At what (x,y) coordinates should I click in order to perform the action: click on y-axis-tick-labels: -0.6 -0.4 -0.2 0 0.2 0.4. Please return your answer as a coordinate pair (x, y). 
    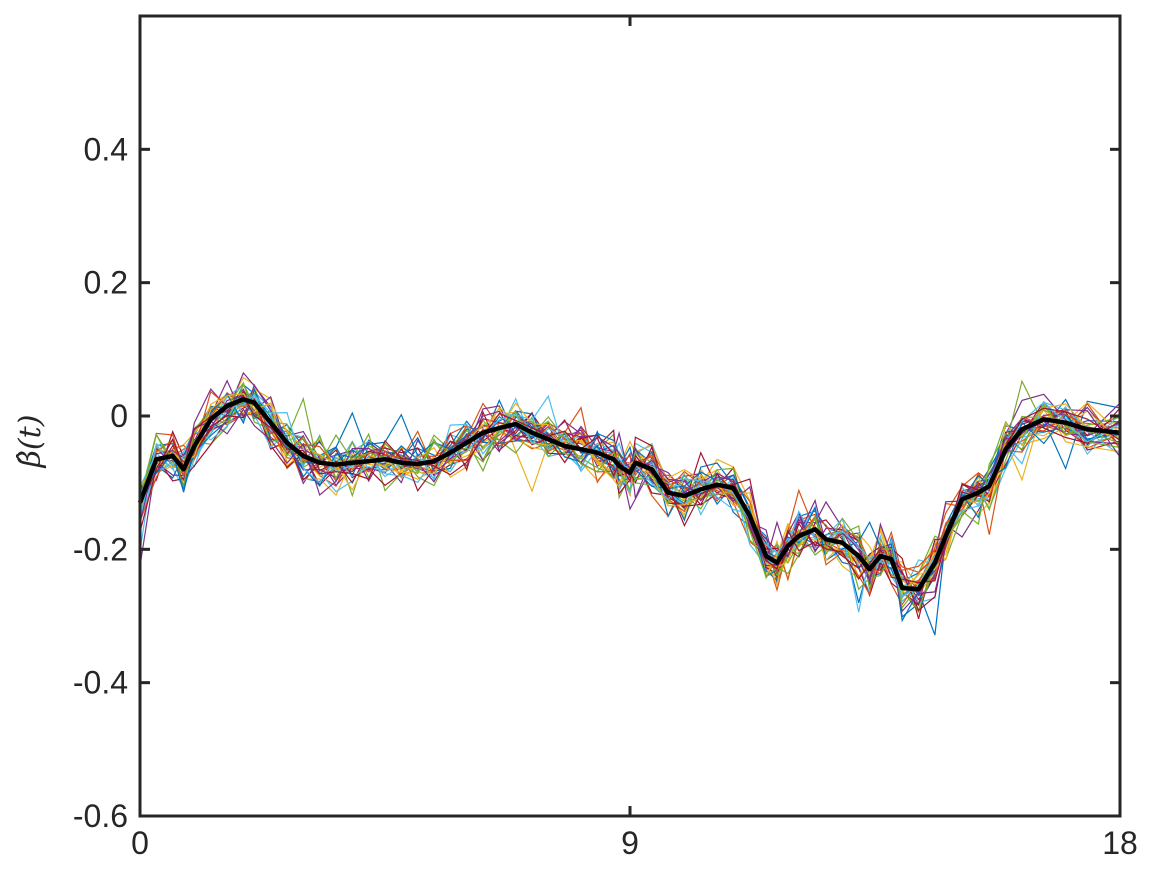
    Looking at the image, I should click on (100, 482).